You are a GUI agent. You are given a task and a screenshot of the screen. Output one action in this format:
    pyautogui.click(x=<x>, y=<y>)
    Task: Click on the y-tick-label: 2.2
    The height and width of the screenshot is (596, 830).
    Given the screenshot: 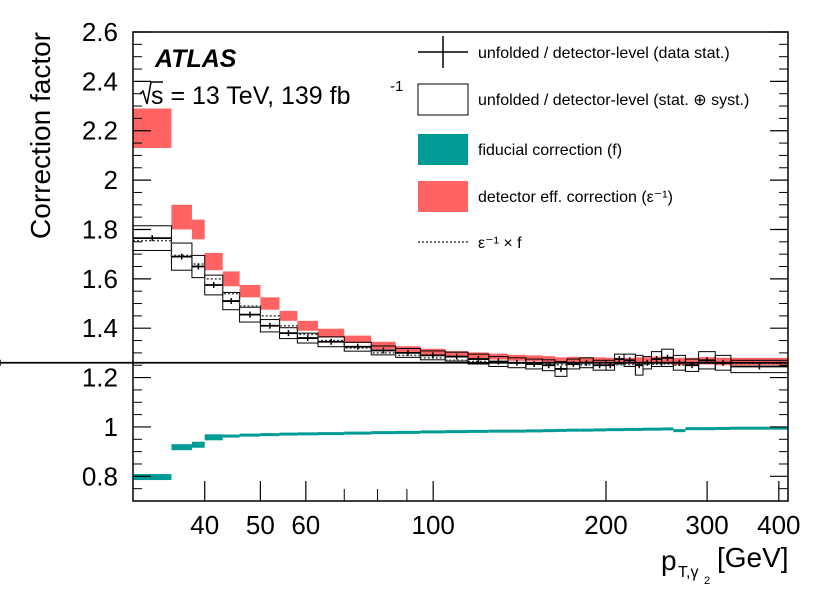 What is the action you would take?
    pyautogui.click(x=100, y=131)
    